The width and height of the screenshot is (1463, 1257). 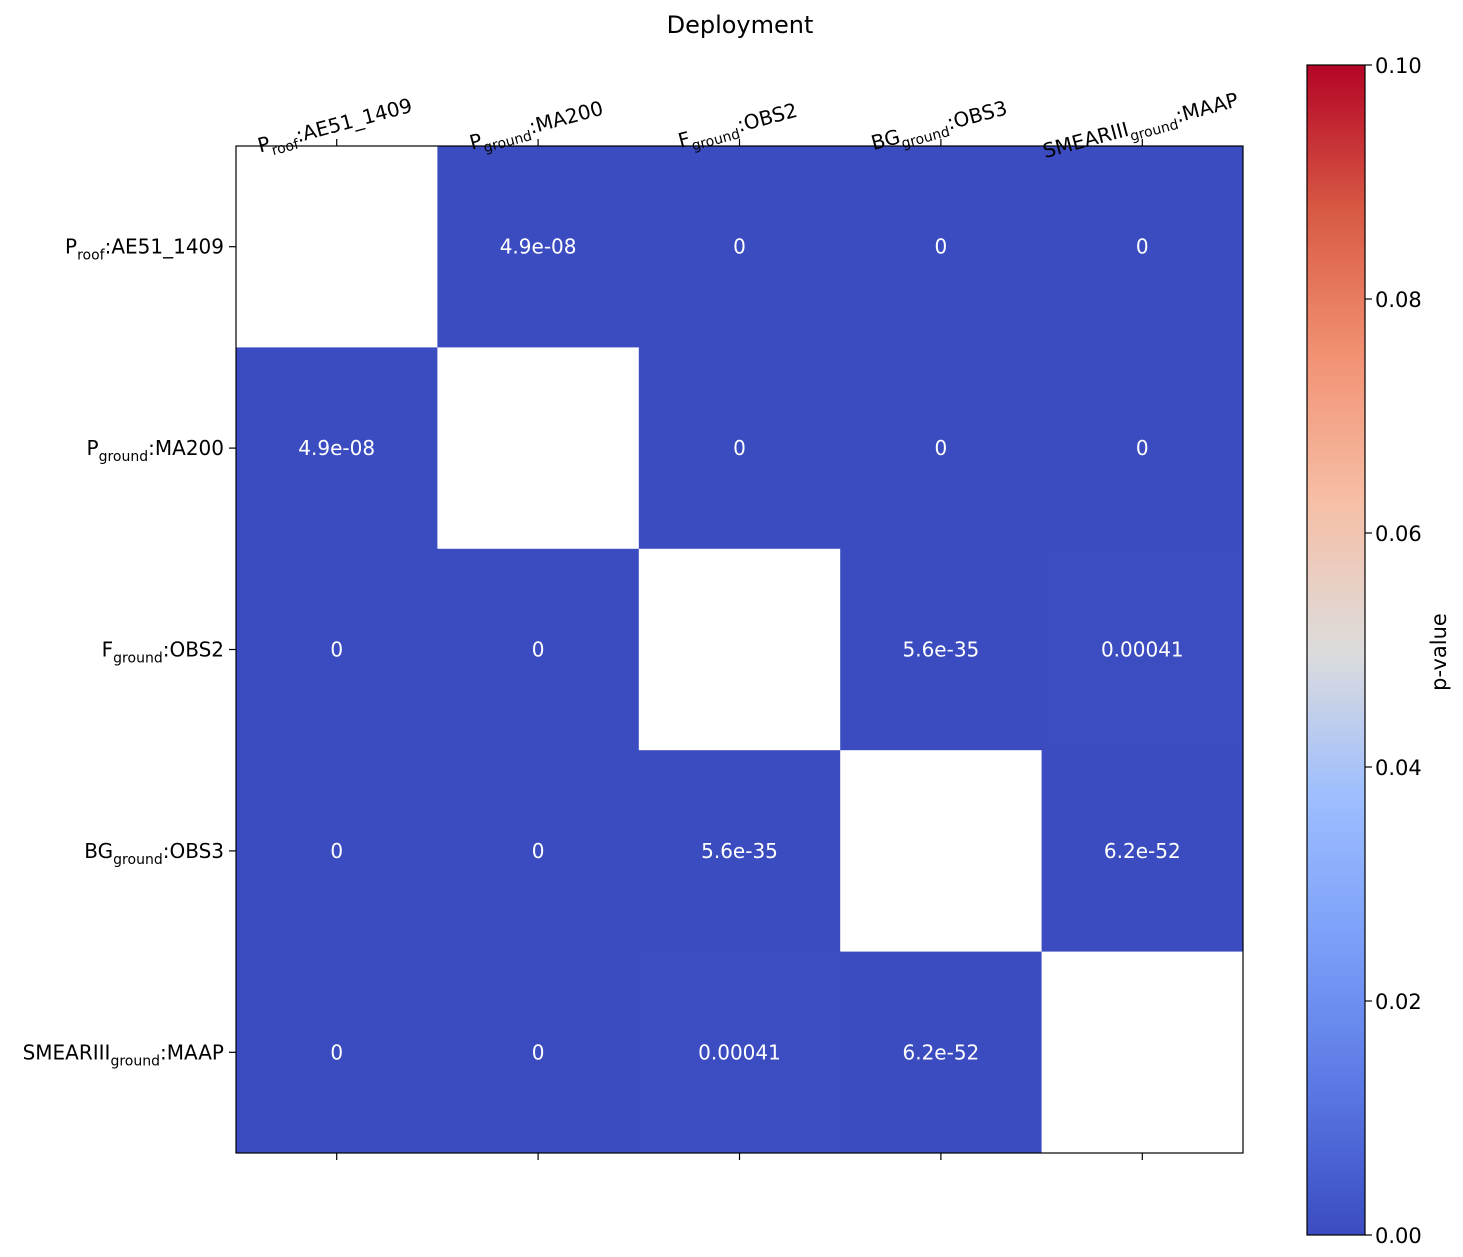 What do you see at coordinates (1439, 652) in the screenshot?
I see `colorbar-label: p-value` at bounding box center [1439, 652].